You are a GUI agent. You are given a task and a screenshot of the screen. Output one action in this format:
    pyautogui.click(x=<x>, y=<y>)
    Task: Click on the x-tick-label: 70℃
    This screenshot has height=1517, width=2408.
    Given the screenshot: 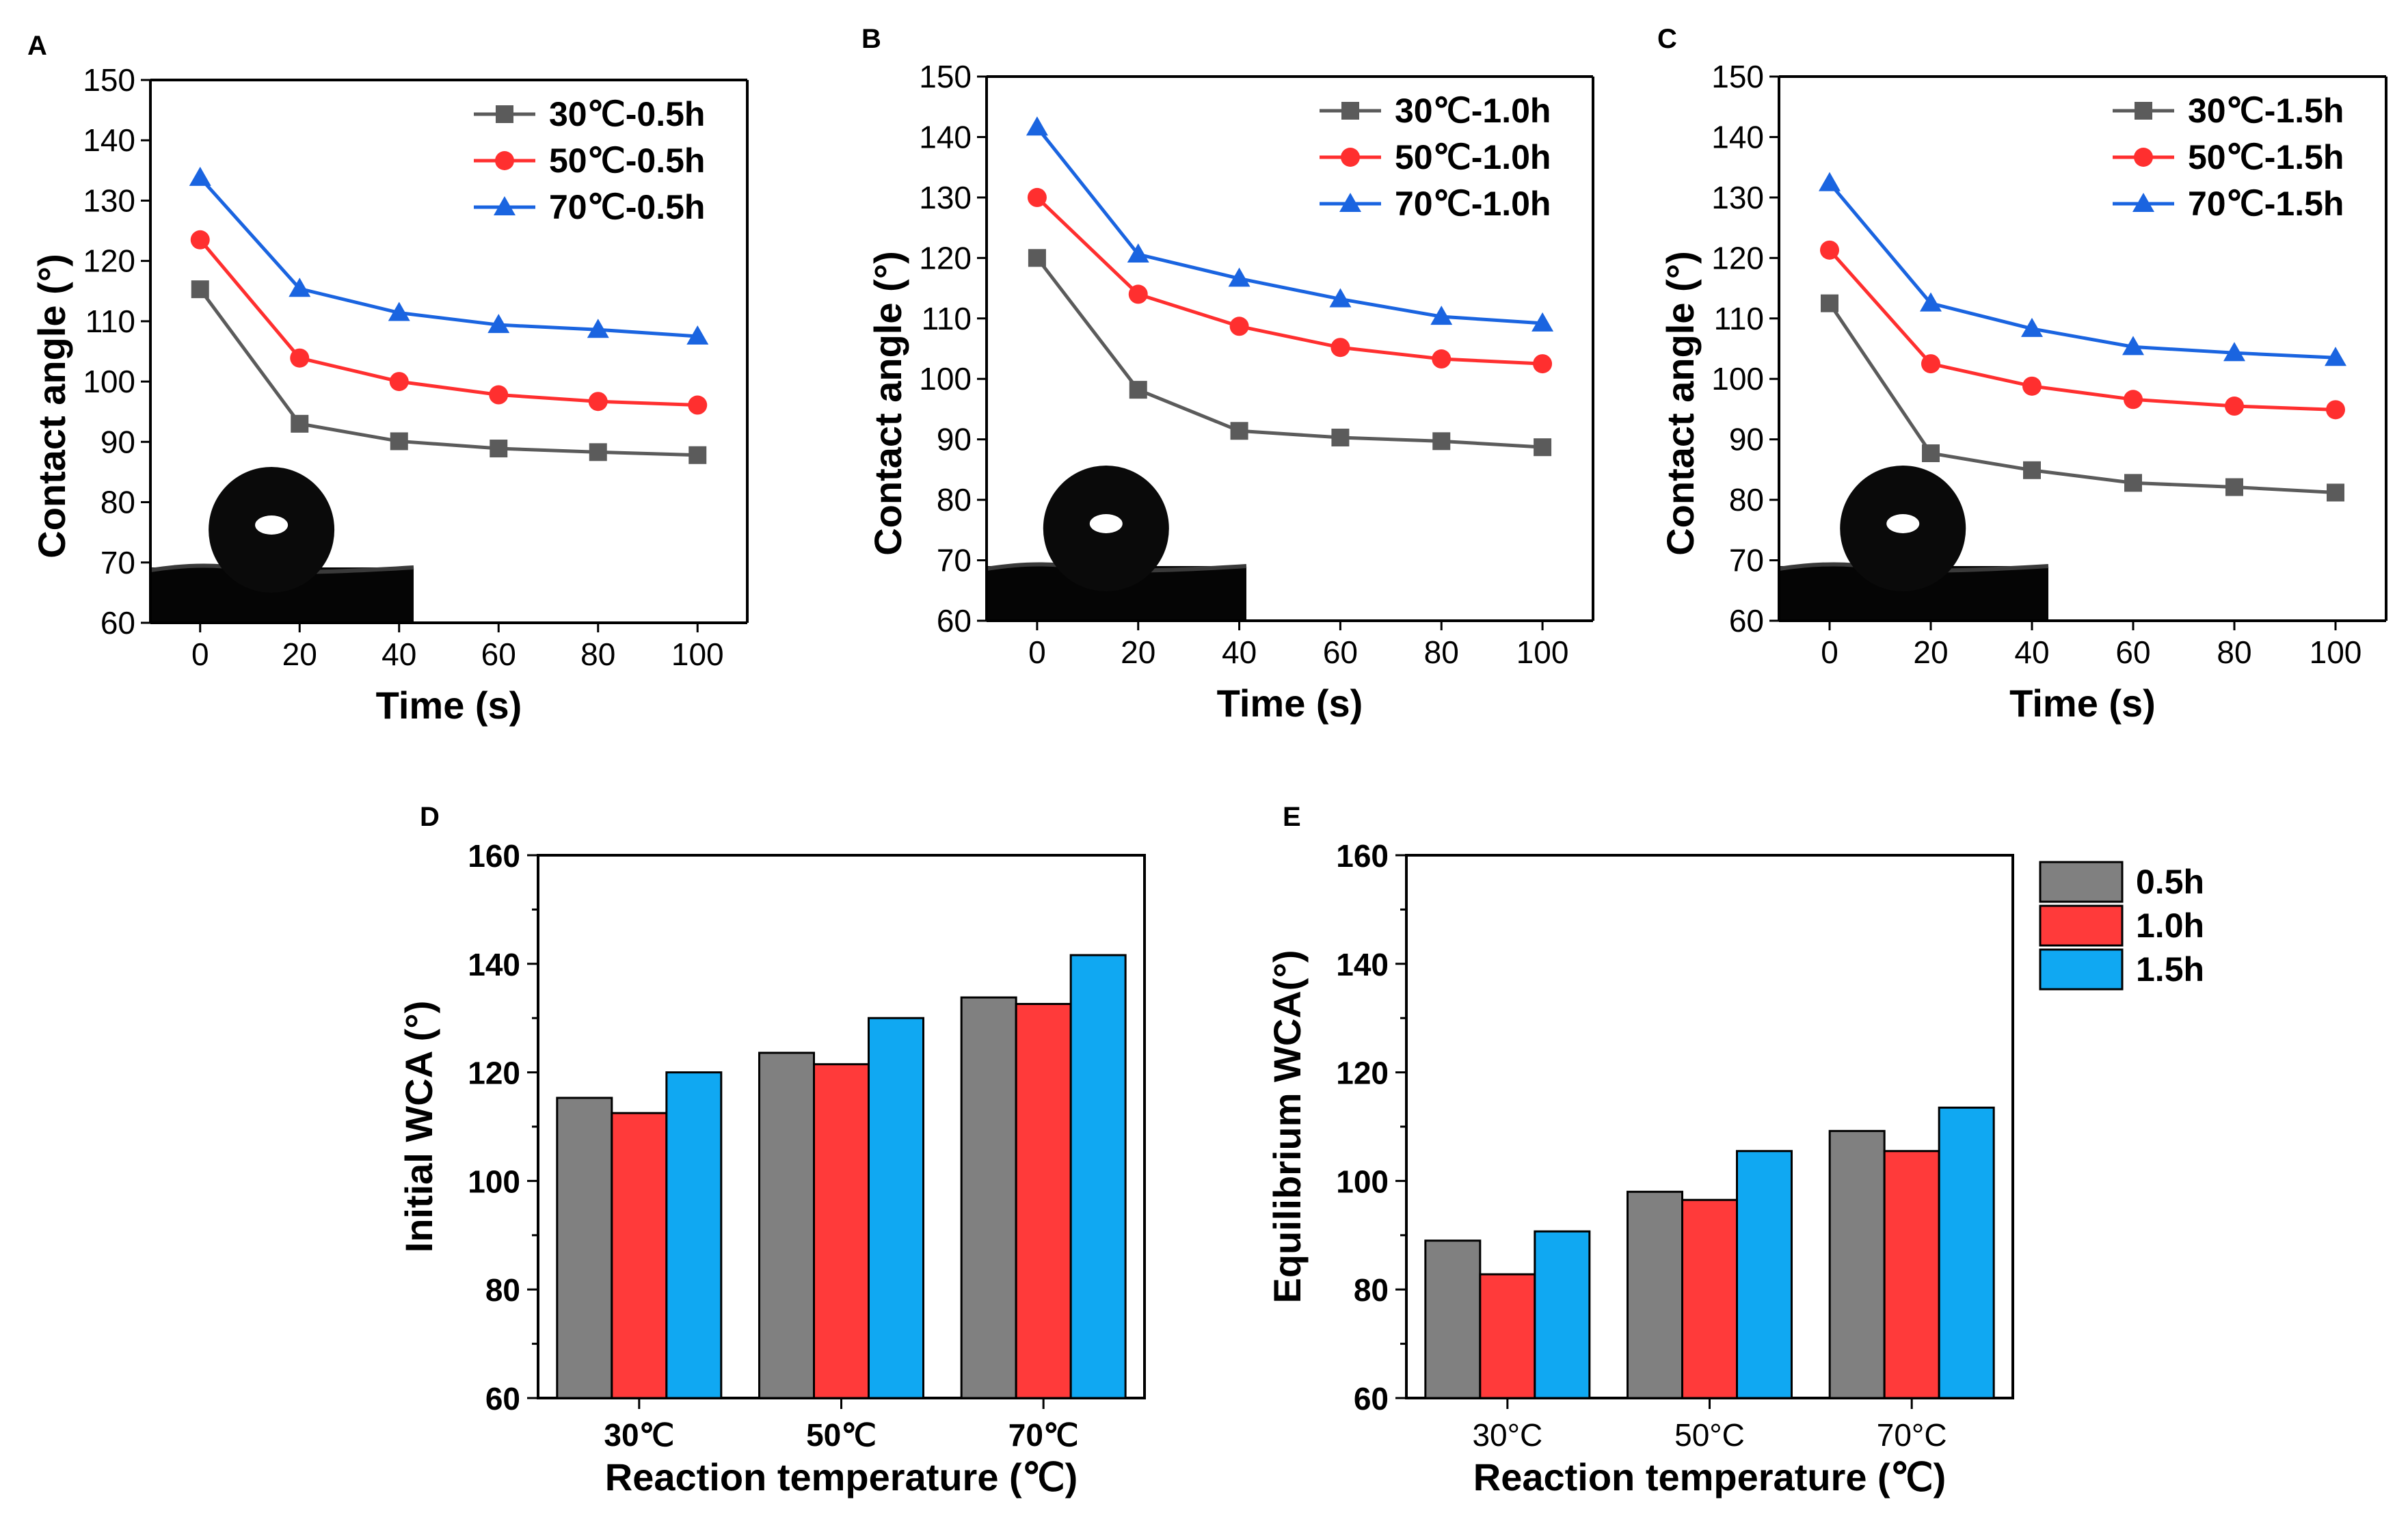 What is the action you would take?
    pyautogui.click(x=1043, y=1435)
    